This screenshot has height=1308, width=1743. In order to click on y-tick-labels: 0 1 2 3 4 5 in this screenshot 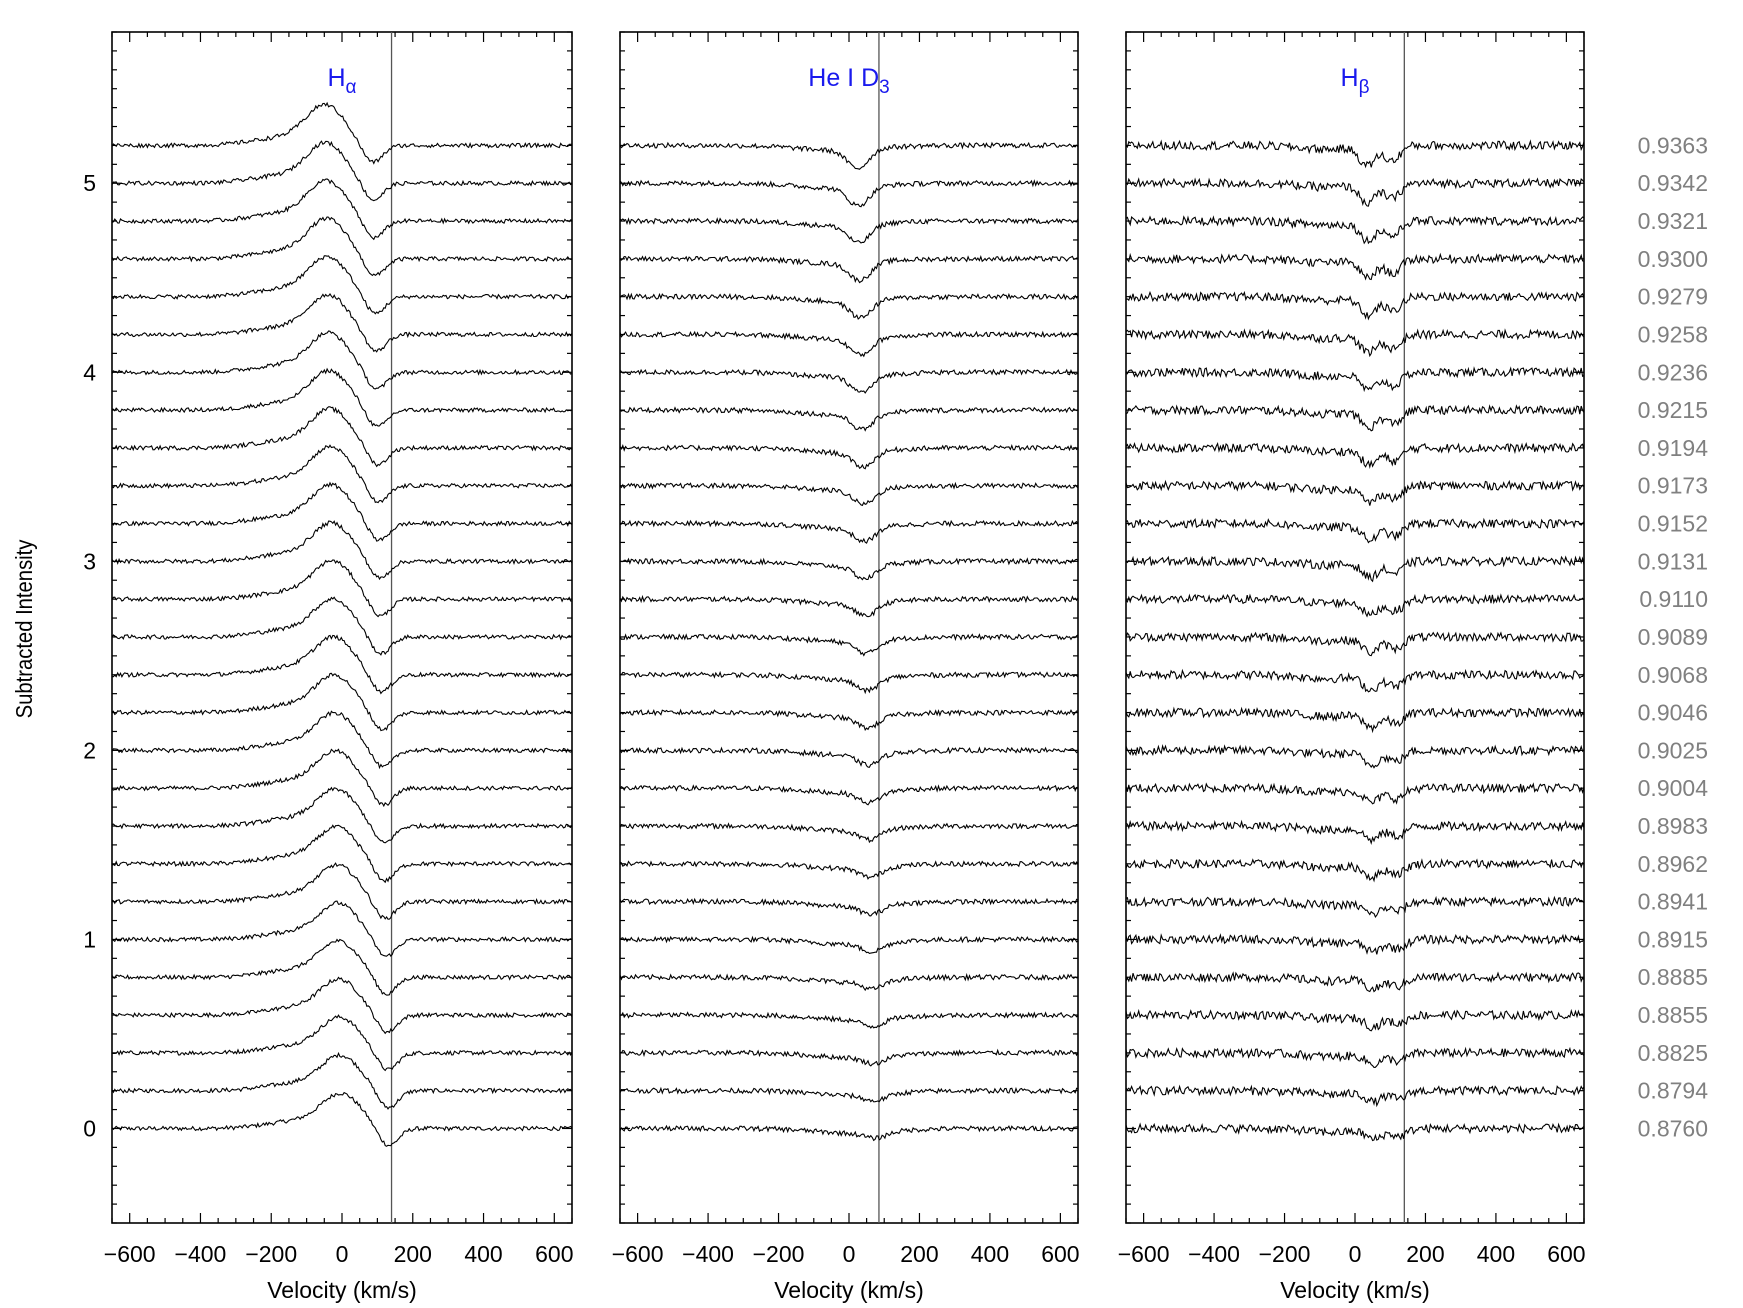, I will do `click(89, 655)`.